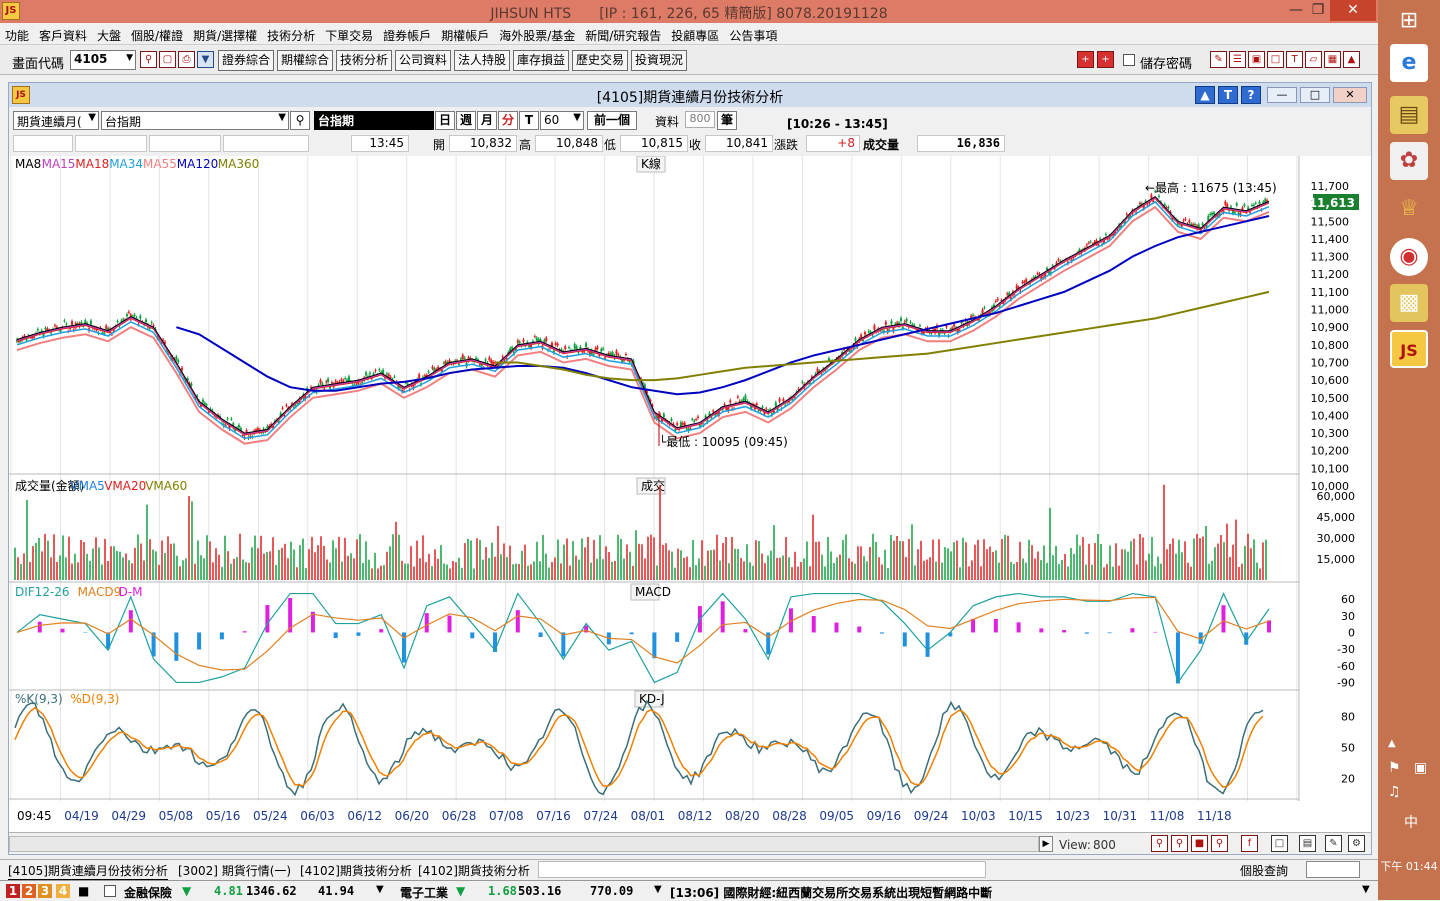  Describe the element at coordinates (487, 120) in the screenshot. I see `period-month: 月` at that location.